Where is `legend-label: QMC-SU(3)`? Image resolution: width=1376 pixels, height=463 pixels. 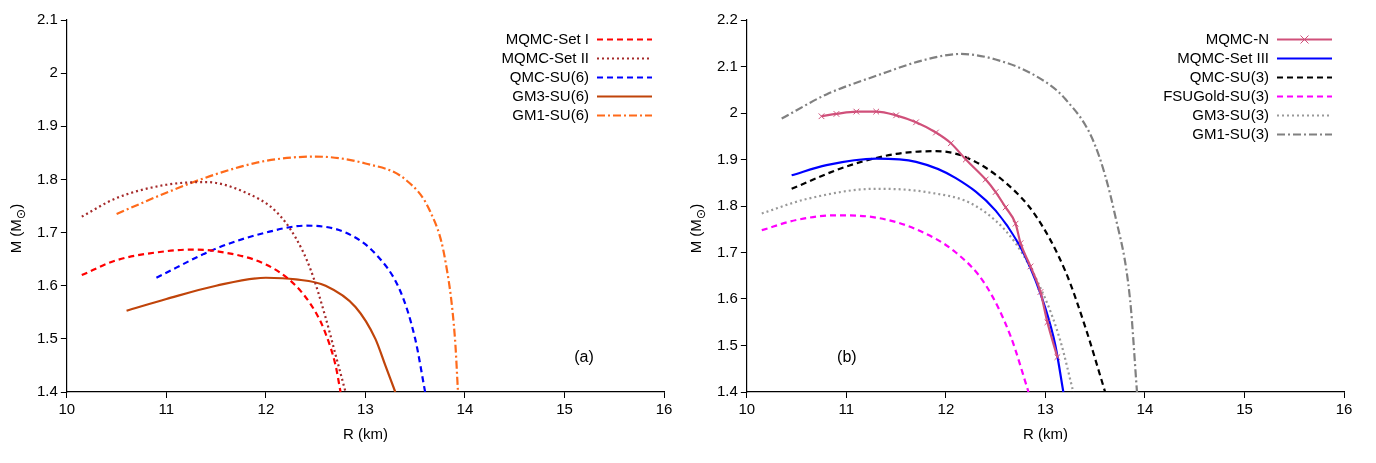 legend-label: QMC-SU(3) is located at coordinates (1229, 76).